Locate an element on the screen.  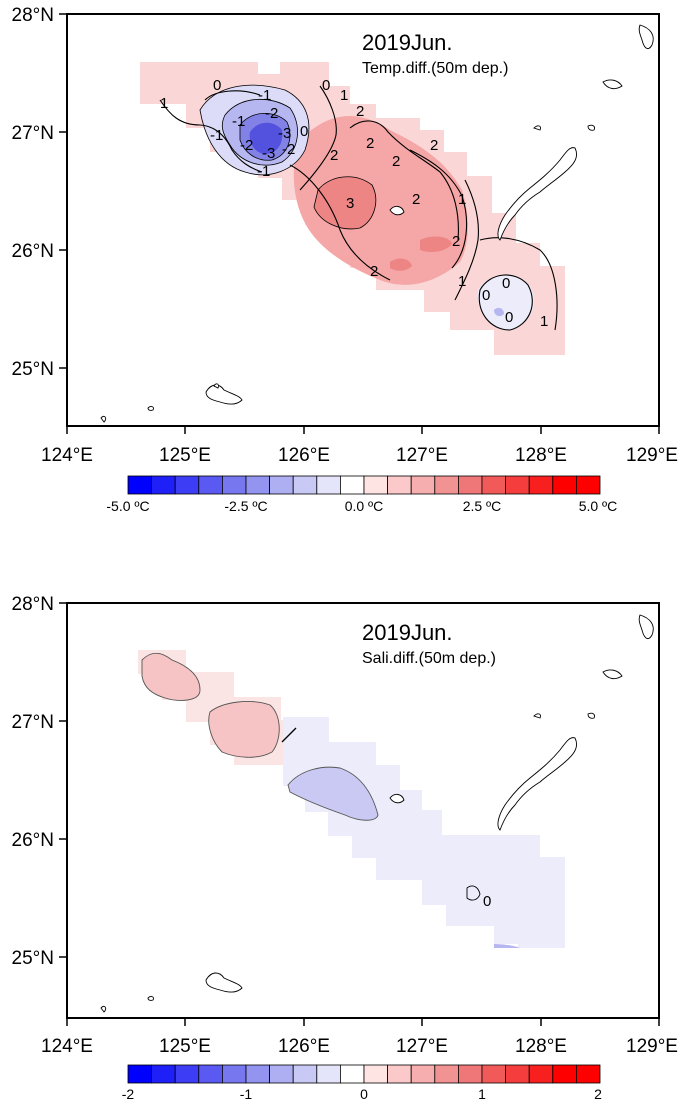
sal-colorbar is located at coordinates (364, 1074).